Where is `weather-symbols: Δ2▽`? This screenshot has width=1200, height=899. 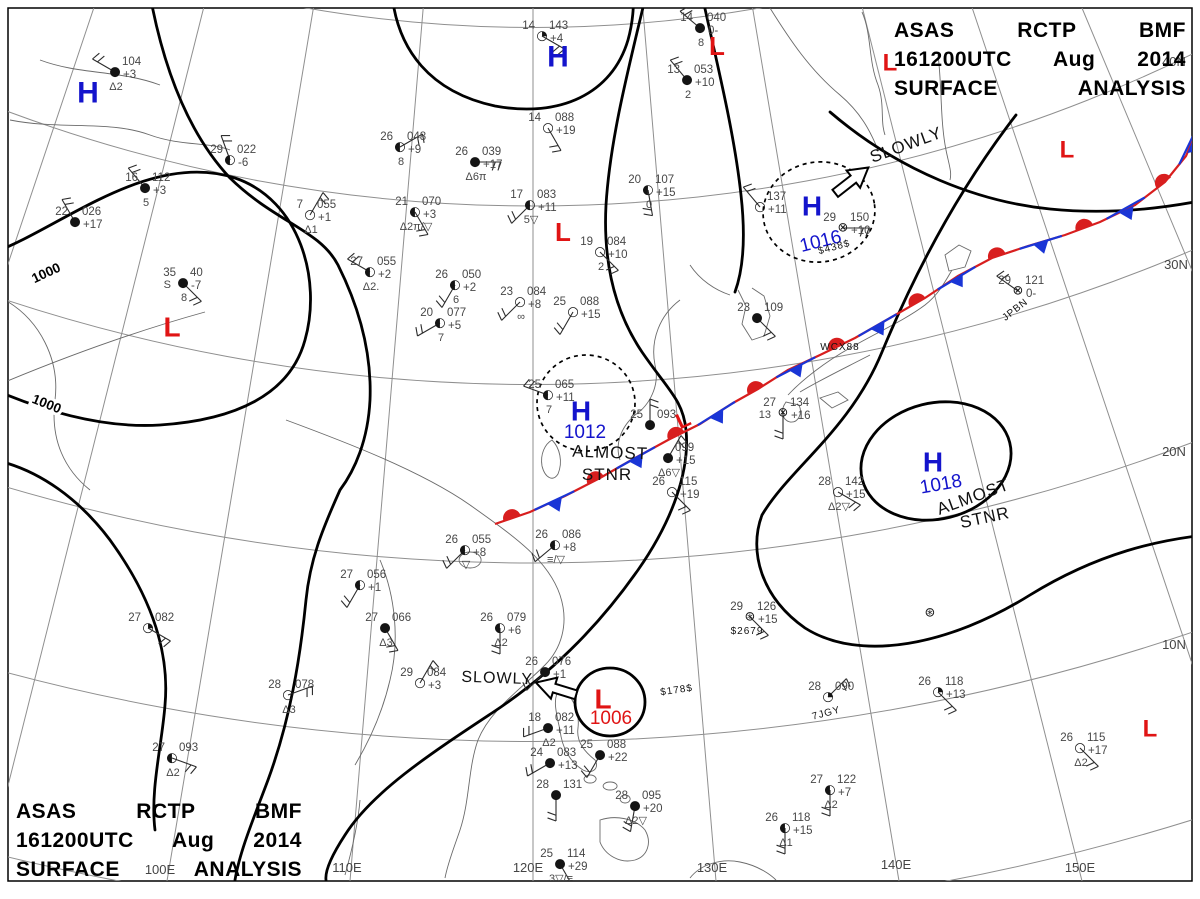 weather-symbols: Δ2▽ is located at coordinates (636, 821).